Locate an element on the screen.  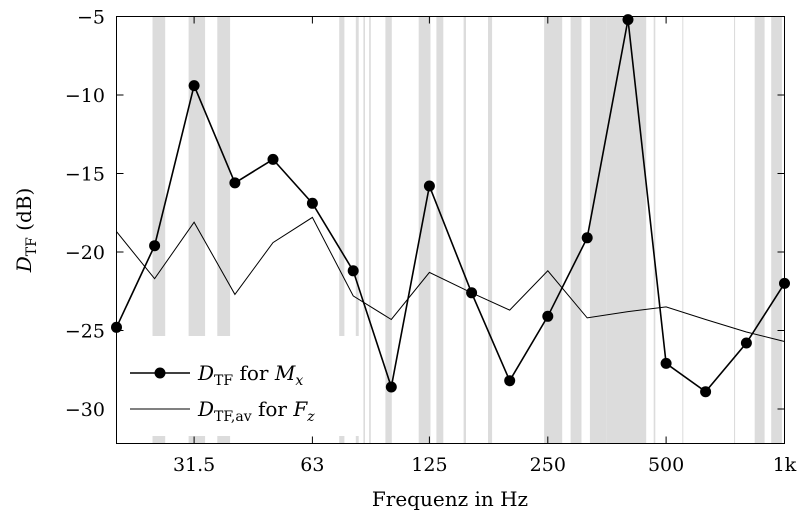
y-tick-label: −15 is located at coordinates (85, 175).